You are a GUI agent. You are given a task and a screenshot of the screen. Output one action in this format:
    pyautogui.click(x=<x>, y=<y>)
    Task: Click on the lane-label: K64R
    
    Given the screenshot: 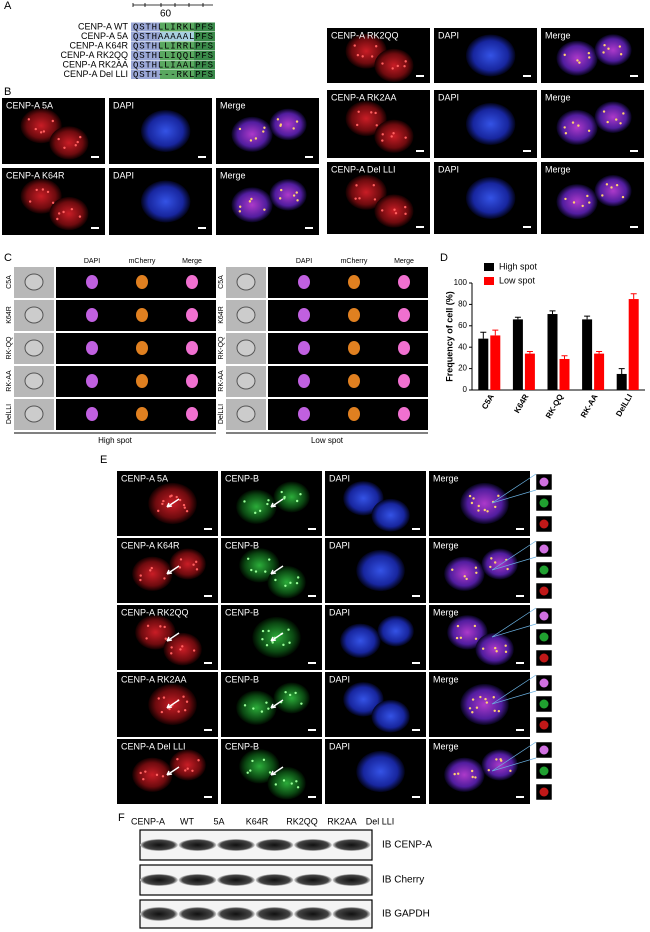 What is the action you would take?
    pyautogui.click(x=257, y=821)
    